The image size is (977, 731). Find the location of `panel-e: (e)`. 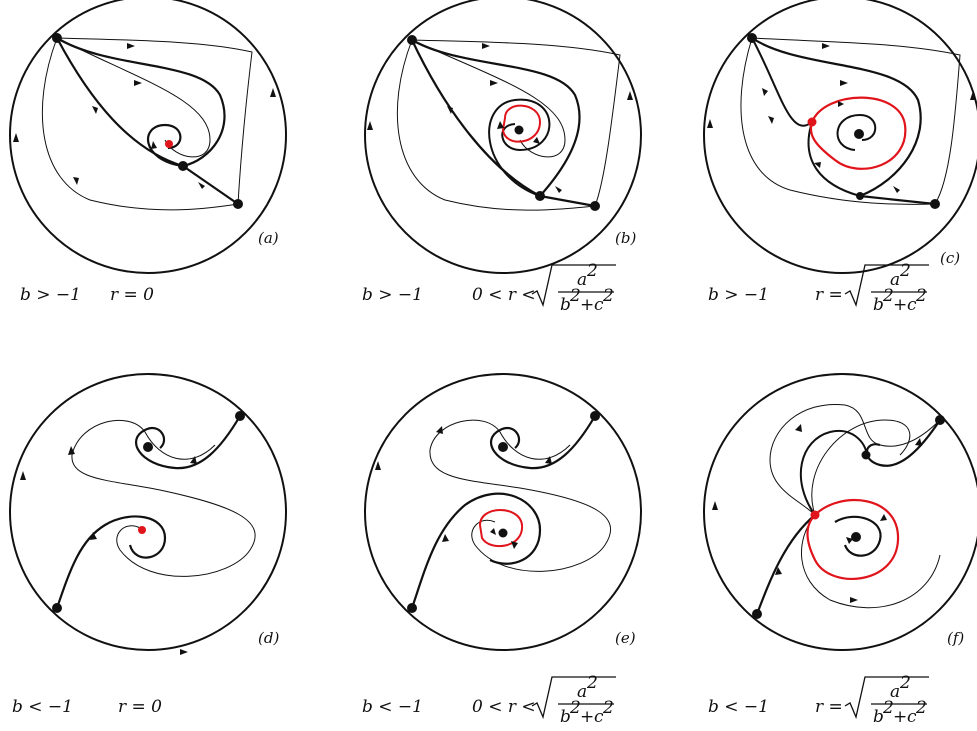

panel-e: (e) is located at coordinates (503, 512).